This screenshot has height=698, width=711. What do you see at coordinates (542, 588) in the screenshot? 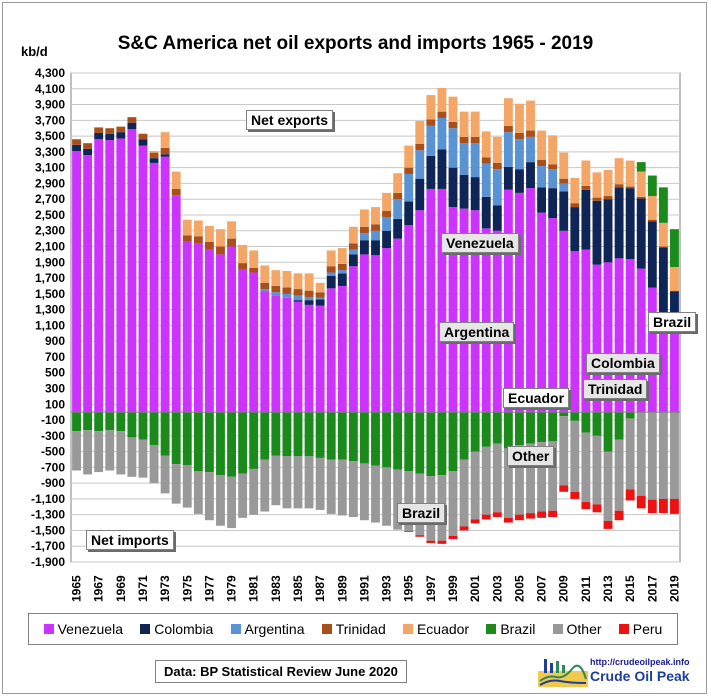
I see `x-tick-label: 2007` at bounding box center [542, 588].